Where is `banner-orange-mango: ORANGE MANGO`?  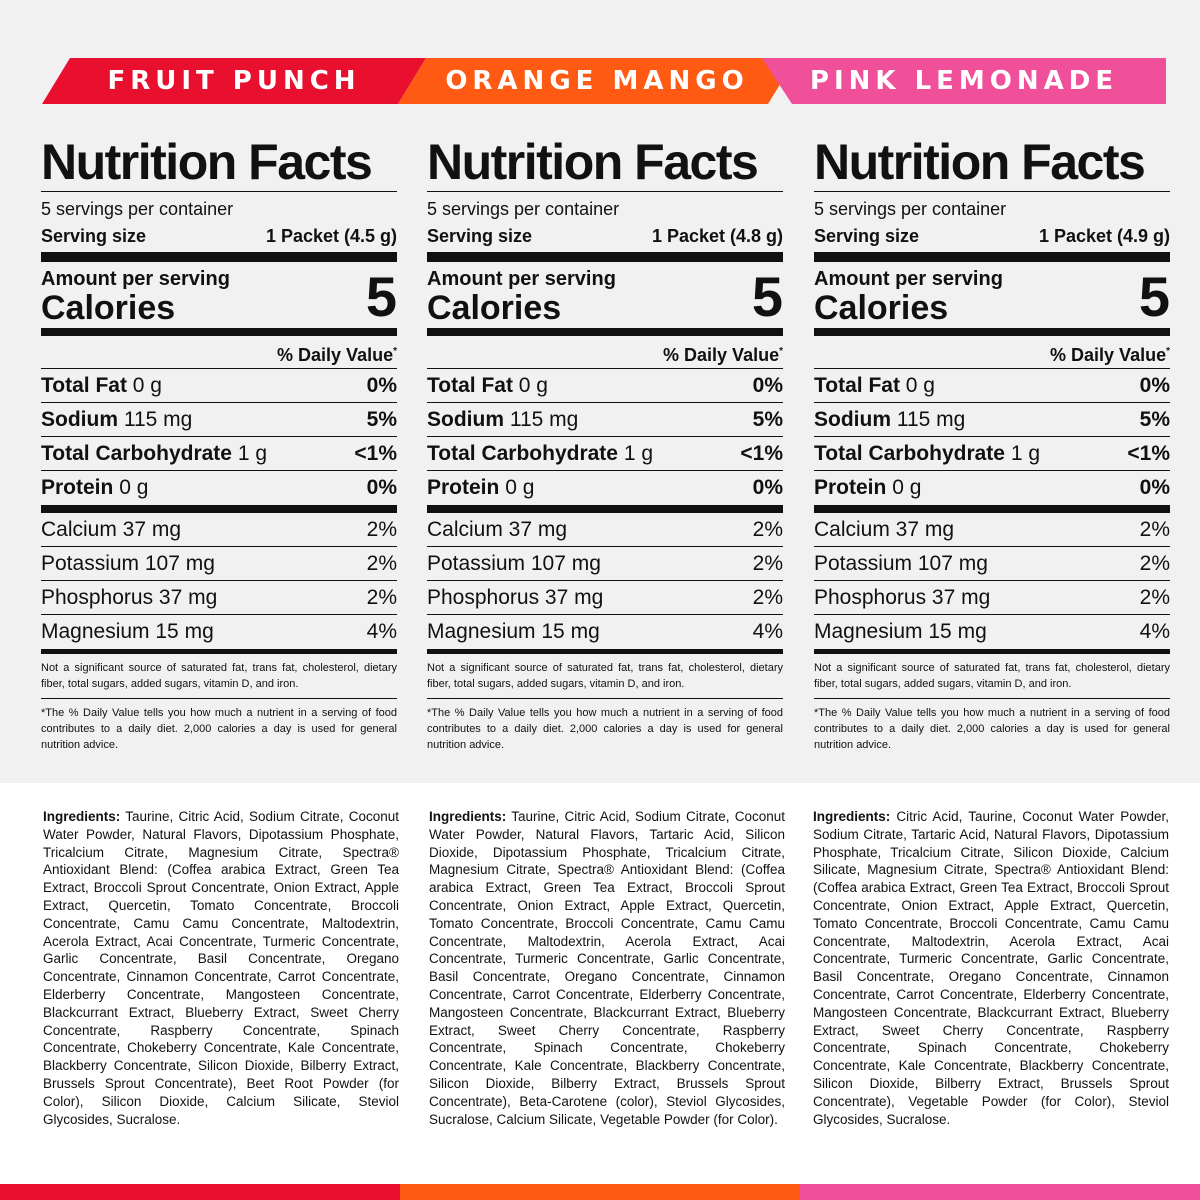 banner-orange-mango: ORANGE MANGO is located at coordinates (597, 81).